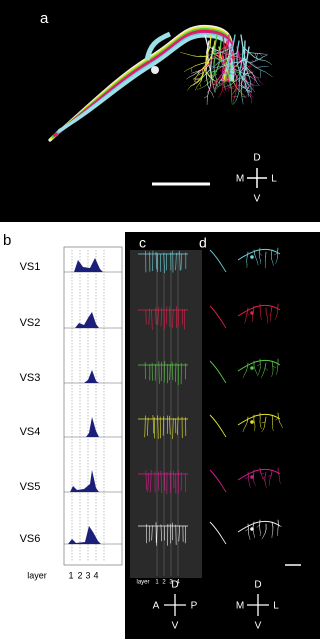  What do you see at coordinates (252, 368) in the screenshot?
I see `soma` at bounding box center [252, 368].